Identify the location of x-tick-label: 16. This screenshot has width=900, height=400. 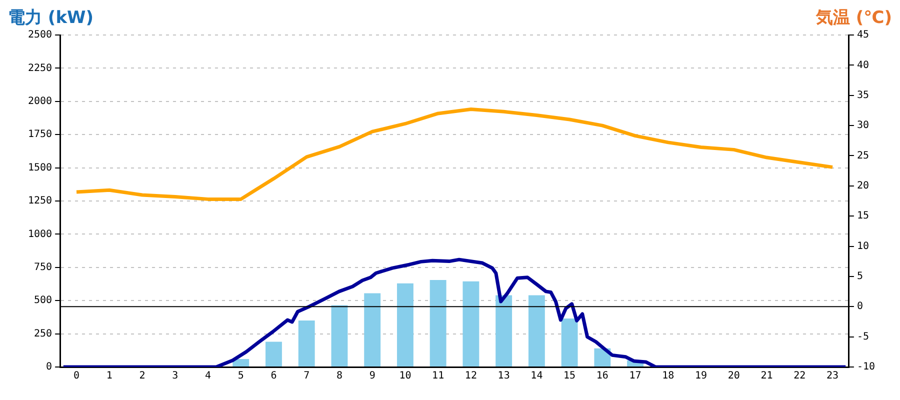
(602, 376).